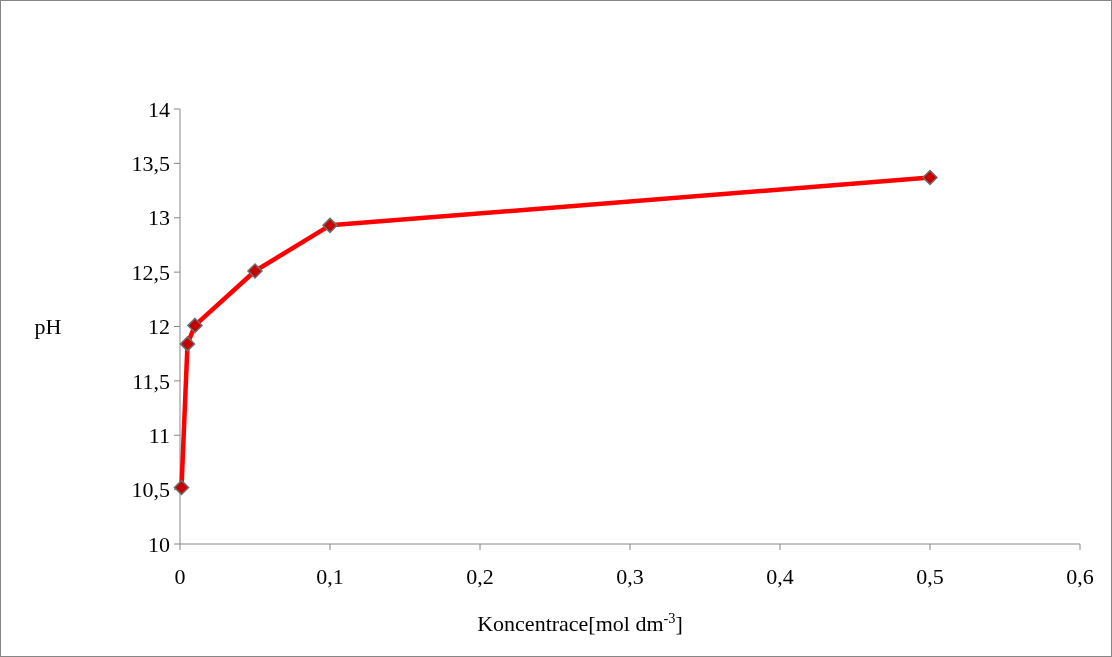 The image size is (1112, 657). Describe the element at coordinates (159, 218) in the screenshot. I see `y-tick-label: 13` at that location.